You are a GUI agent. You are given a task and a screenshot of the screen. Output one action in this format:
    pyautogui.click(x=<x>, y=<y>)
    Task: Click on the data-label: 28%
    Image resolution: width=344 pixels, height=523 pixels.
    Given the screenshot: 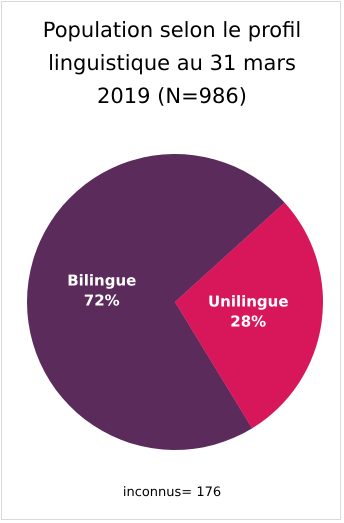 What is the action you would take?
    pyautogui.click(x=248, y=321)
    